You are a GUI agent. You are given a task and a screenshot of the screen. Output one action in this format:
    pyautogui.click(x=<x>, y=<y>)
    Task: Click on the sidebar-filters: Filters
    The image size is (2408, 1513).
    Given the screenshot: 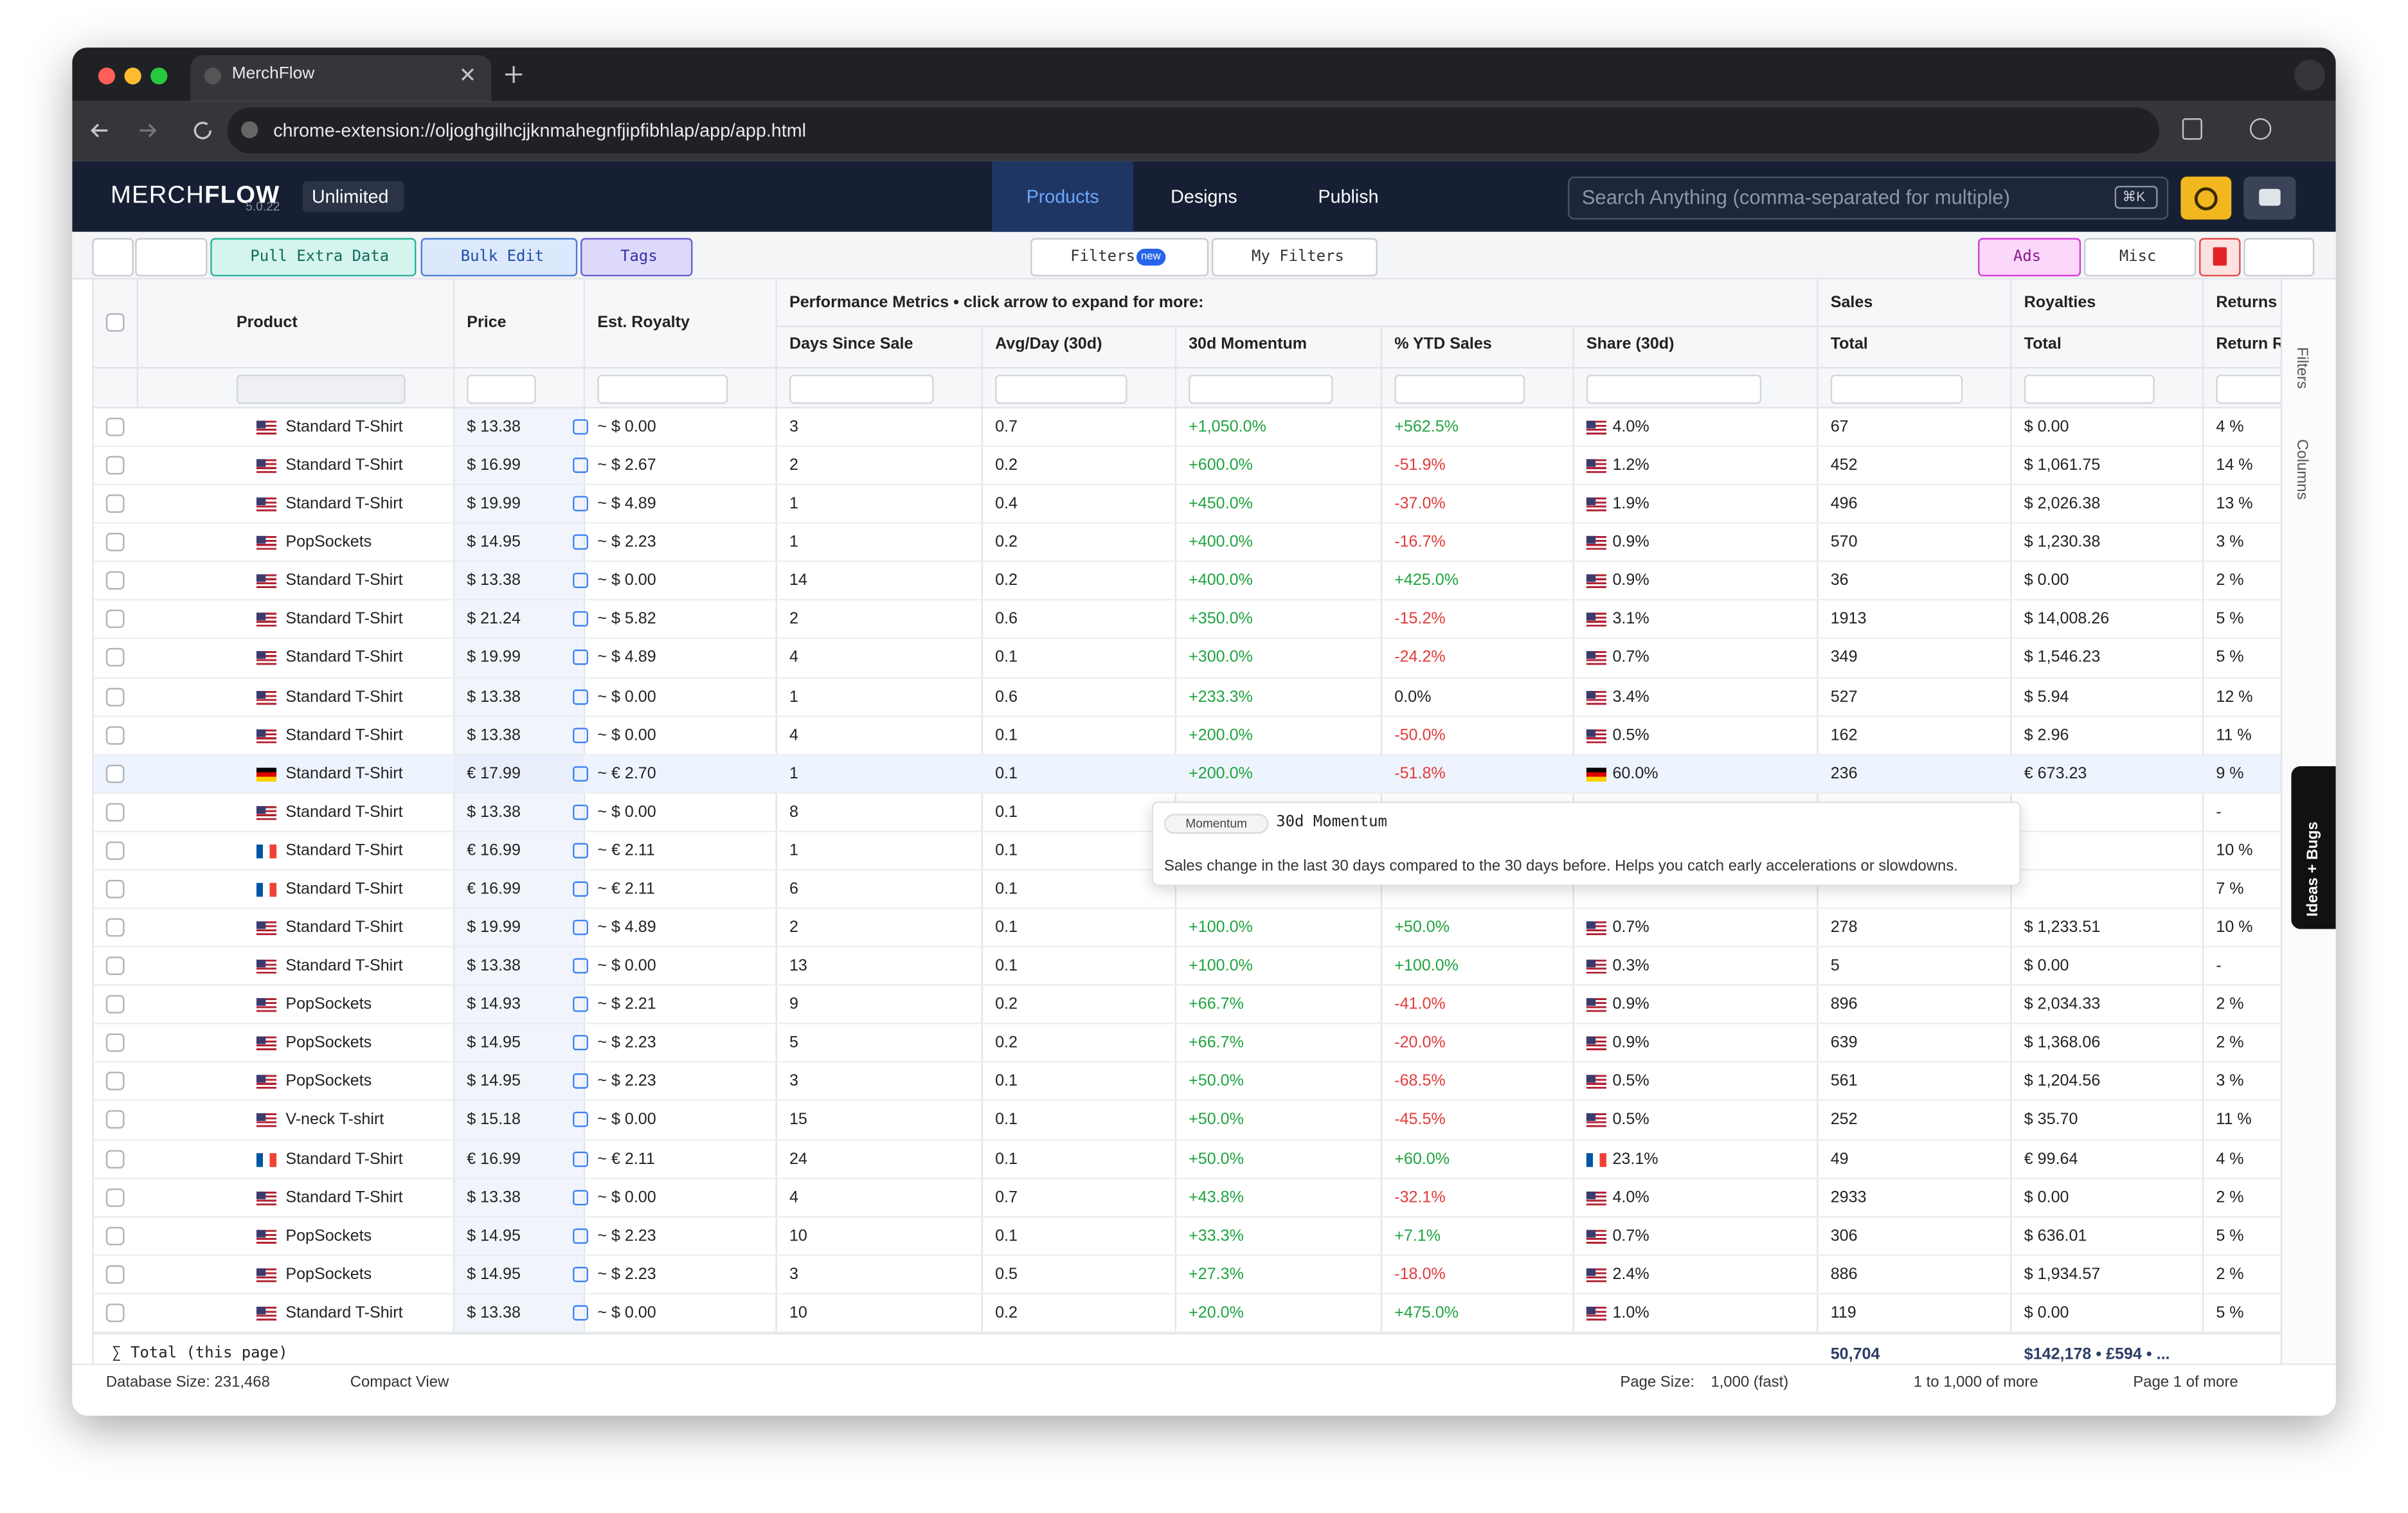 What is the action you would take?
    pyautogui.click(x=2300, y=368)
    